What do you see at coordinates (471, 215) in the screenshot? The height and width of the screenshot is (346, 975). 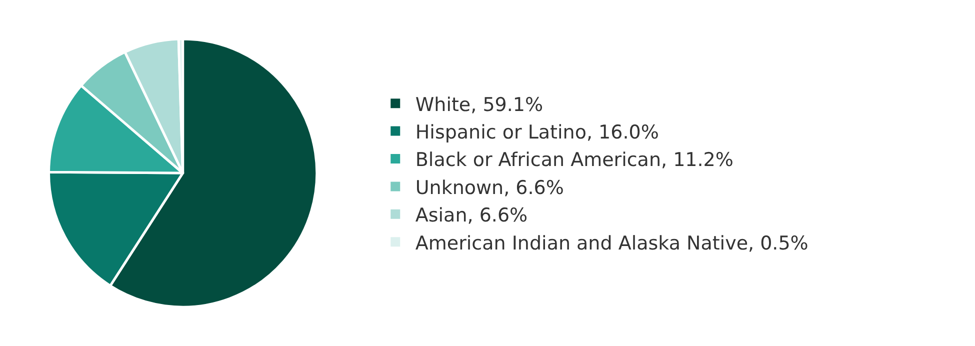 I see `legend-label: Asian, 6.6%` at bounding box center [471, 215].